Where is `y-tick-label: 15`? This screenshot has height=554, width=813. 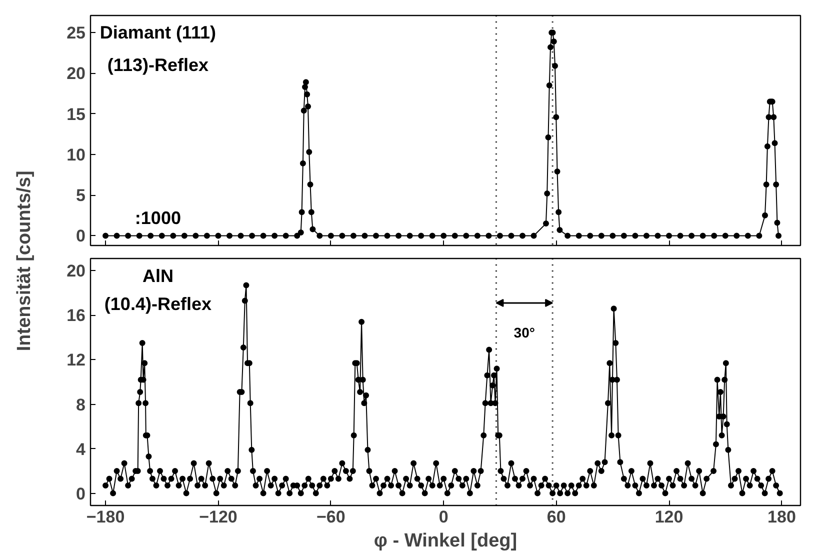 y-tick-label: 15 is located at coordinates (76, 114).